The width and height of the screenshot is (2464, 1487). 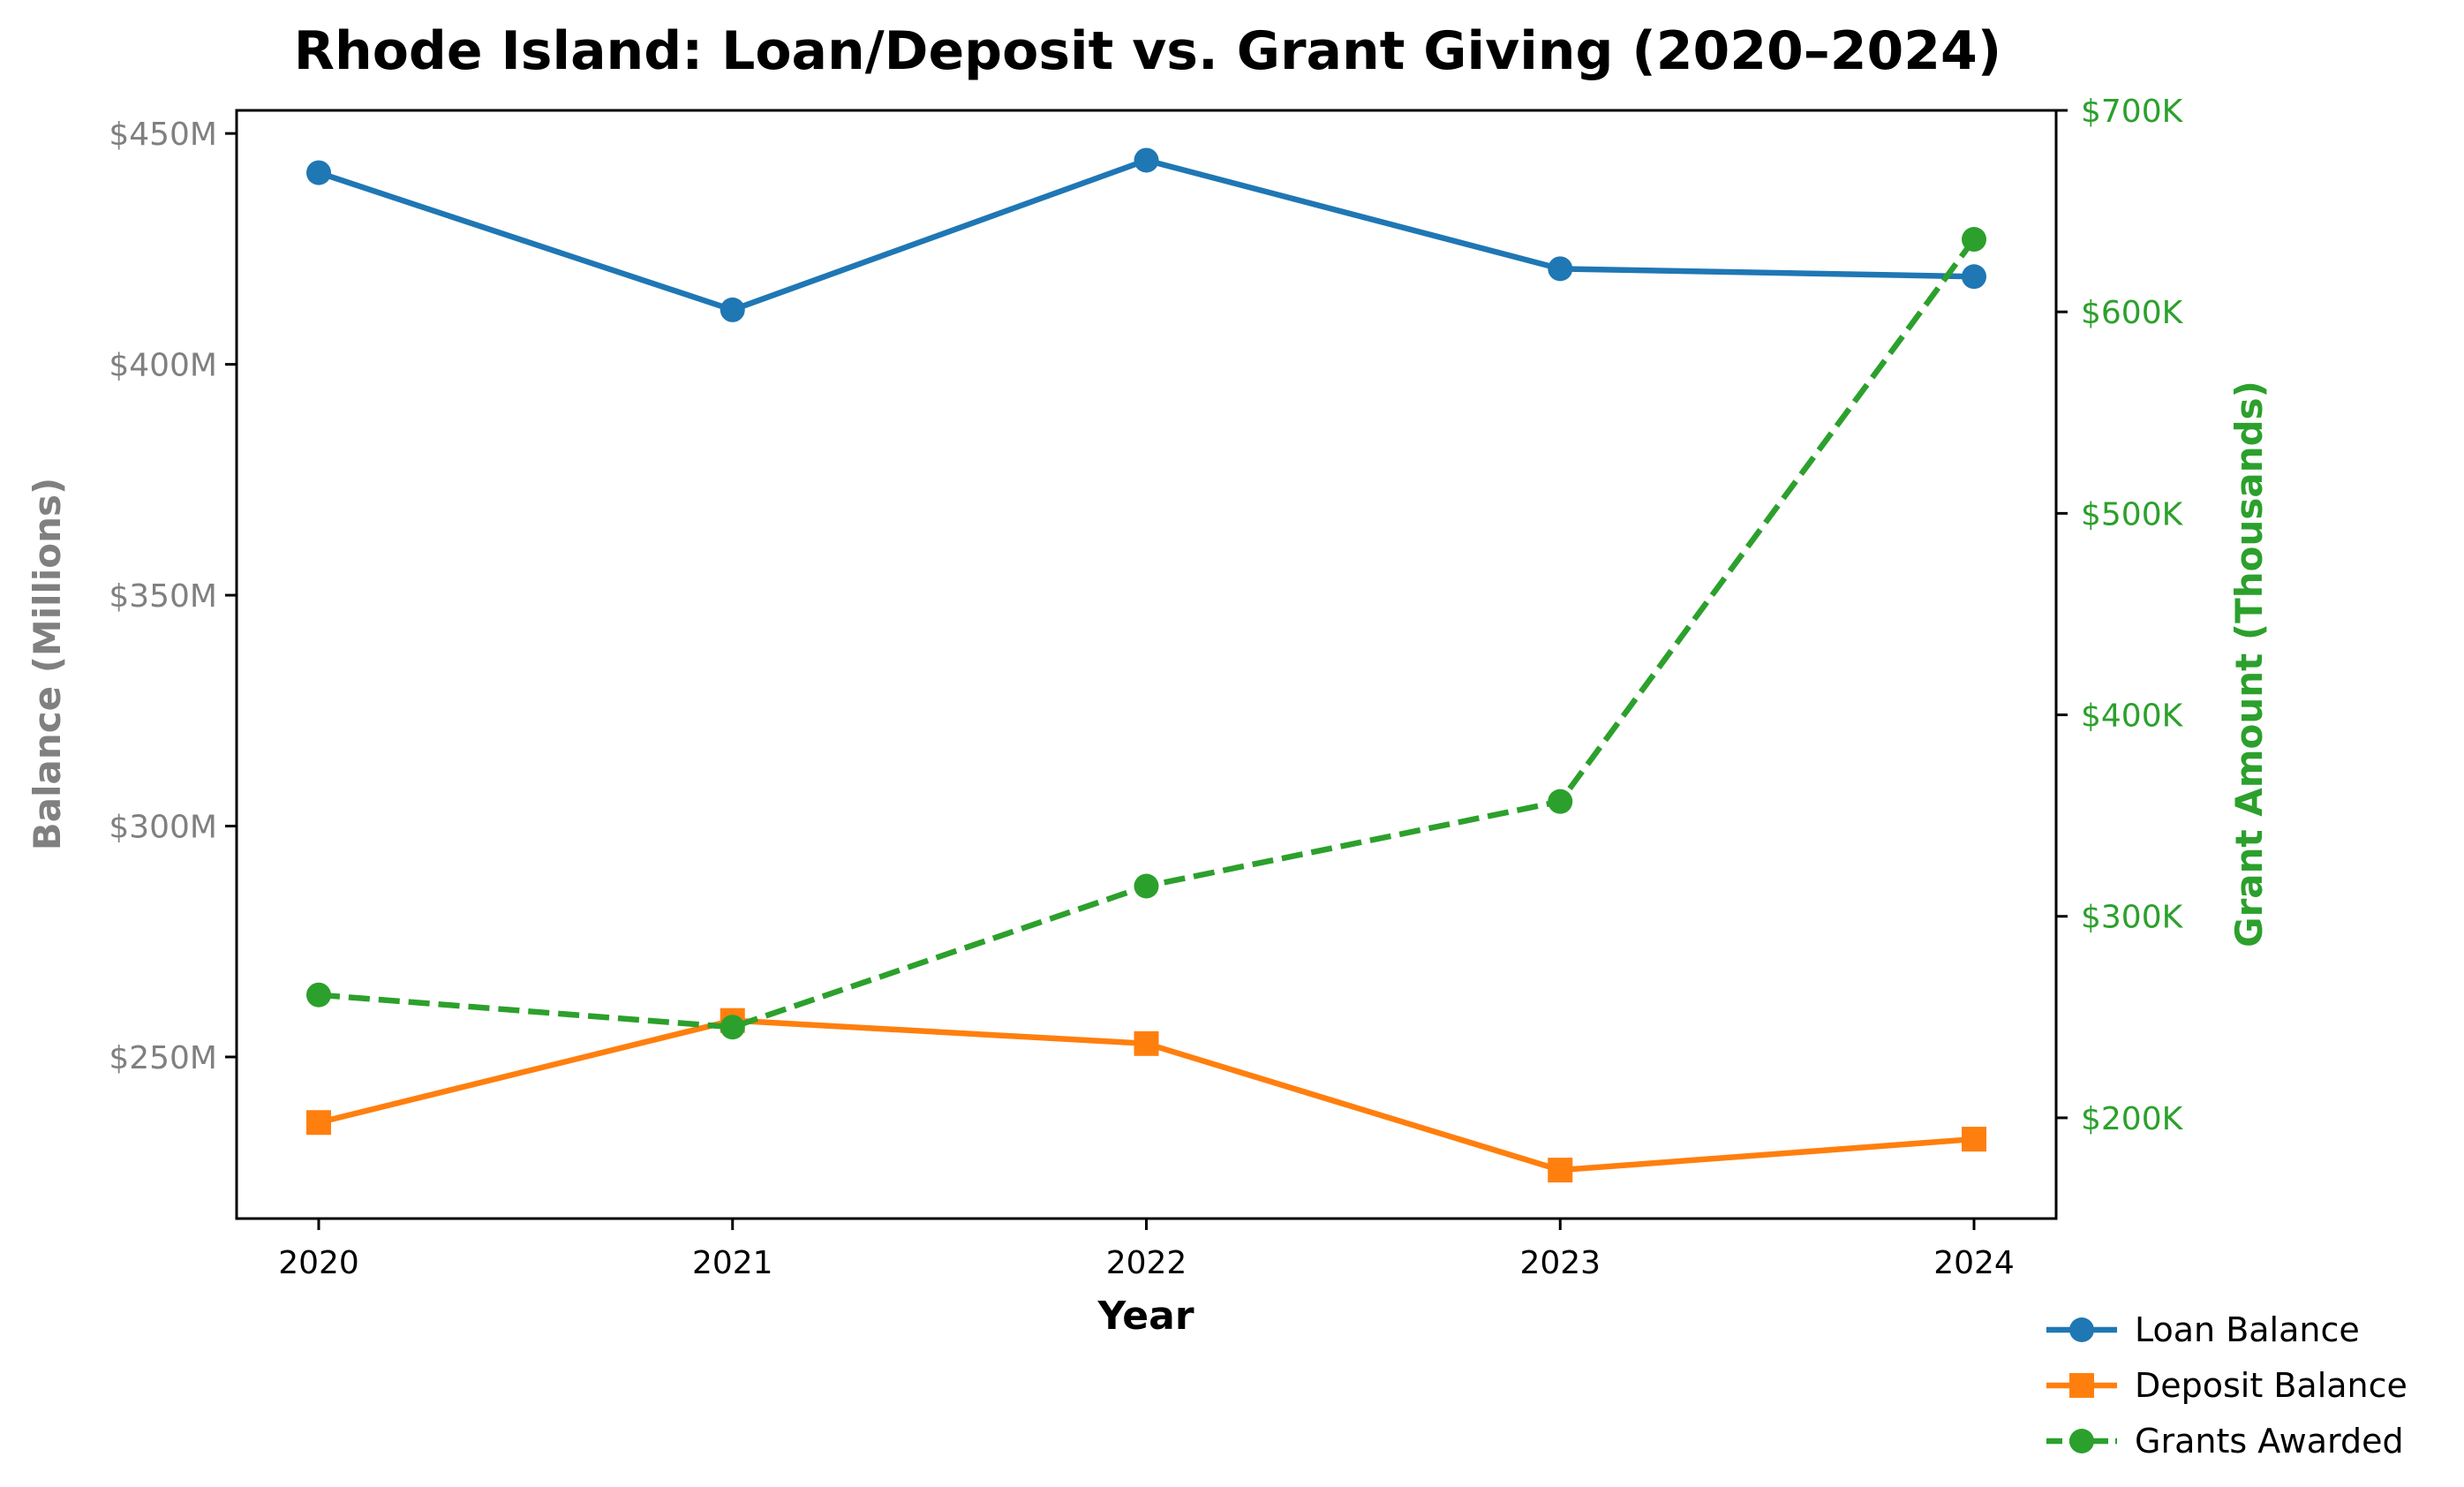 What do you see at coordinates (2132, 514) in the screenshot?
I see `right-tick-label: $500K` at bounding box center [2132, 514].